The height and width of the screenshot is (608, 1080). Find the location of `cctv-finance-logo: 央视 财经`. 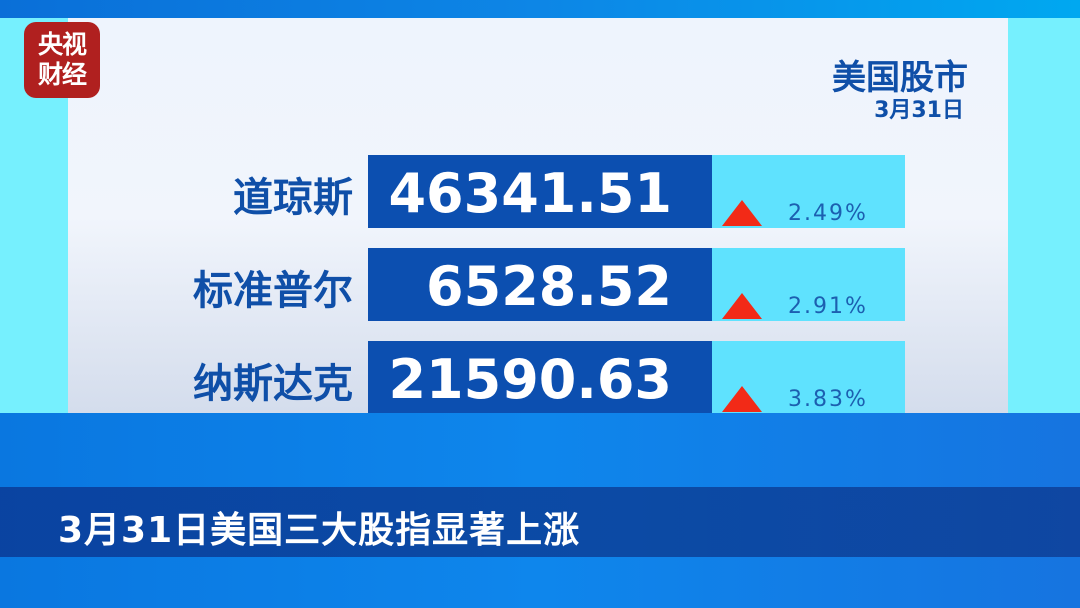

cctv-finance-logo: 央视 财经 is located at coordinates (62, 60).